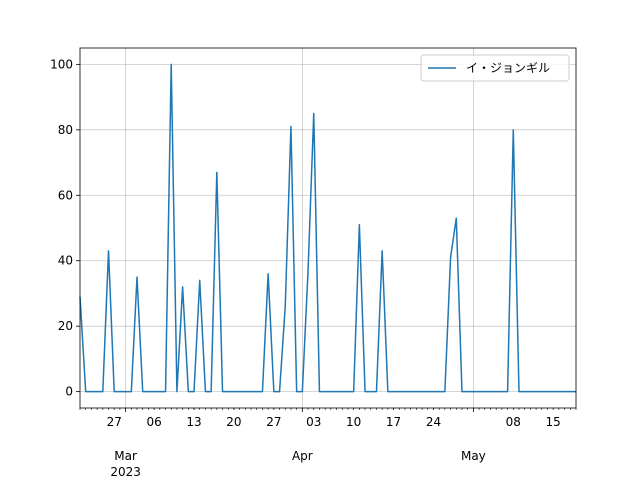  What do you see at coordinates (302, 456) in the screenshot?
I see `x-major-tick-label: Apr` at bounding box center [302, 456].